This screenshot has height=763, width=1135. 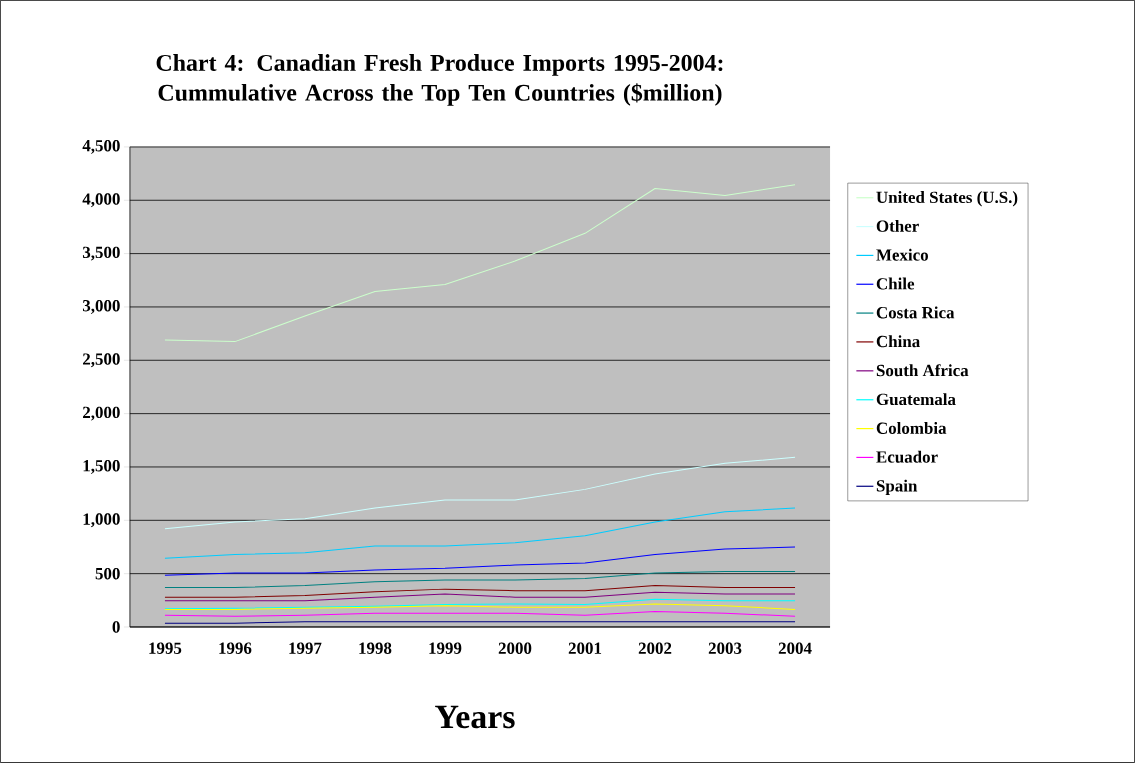 What do you see at coordinates (795, 648) in the screenshot?
I see `x-tick-label: 2004` at bounding box center [795, 648].